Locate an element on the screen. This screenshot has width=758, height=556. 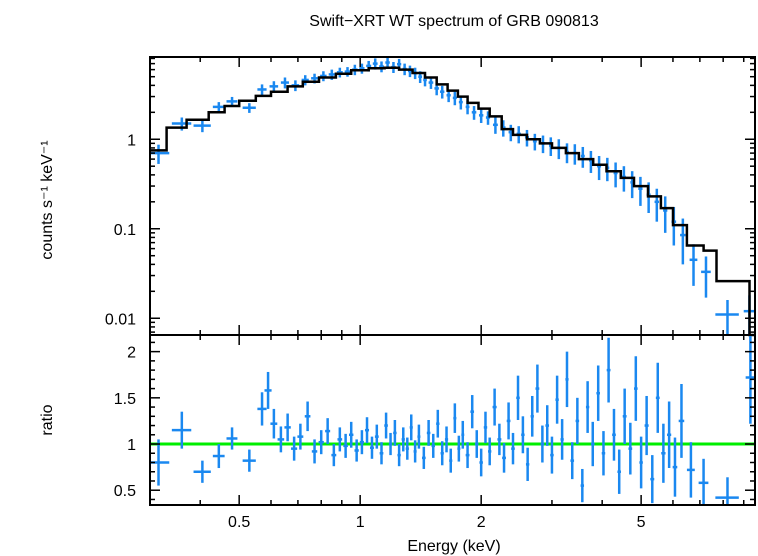
x-tick-label: 2 is located at coordinates (481, 522).